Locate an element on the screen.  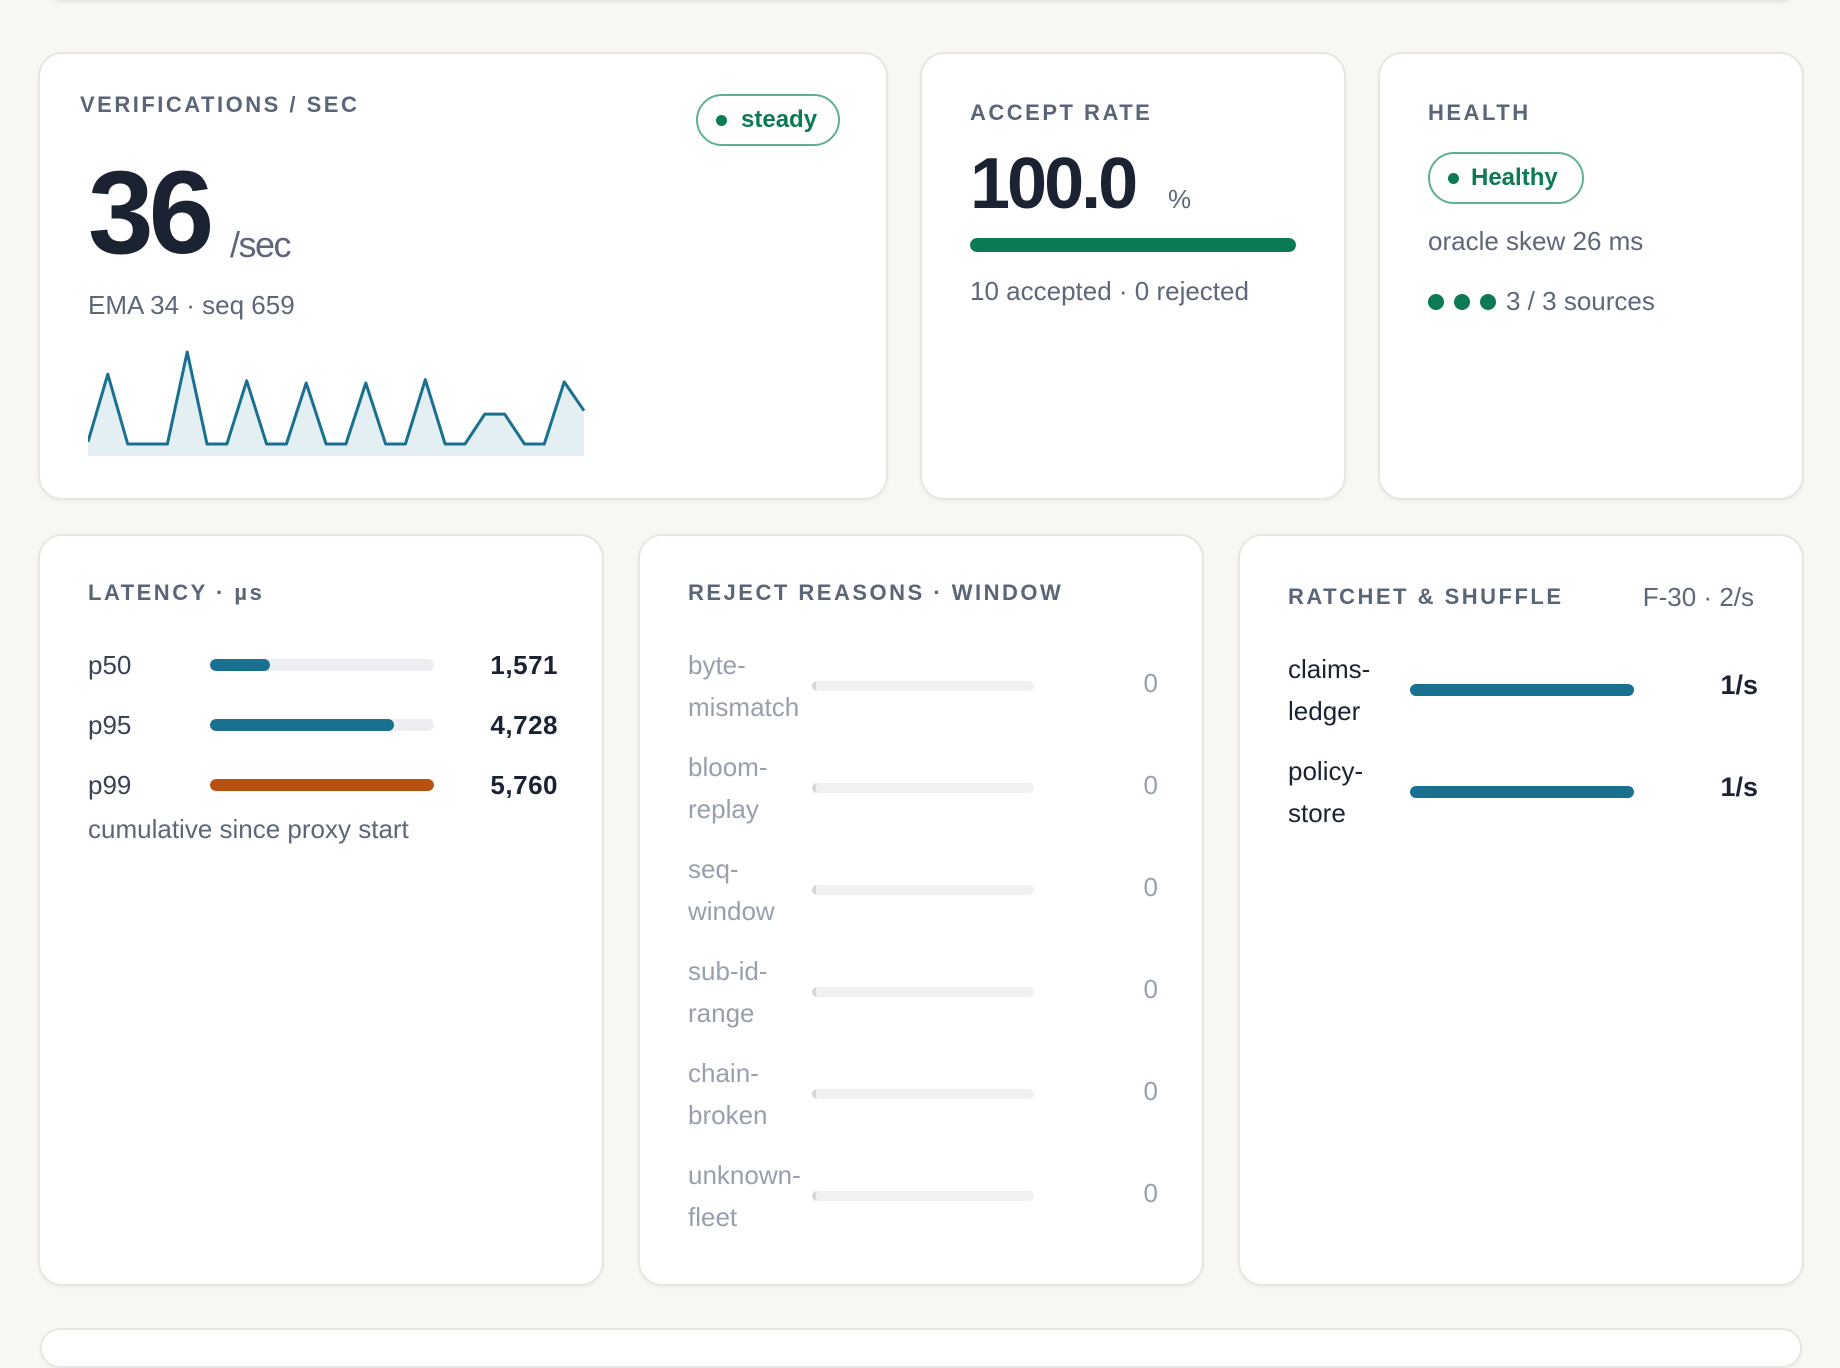
ratchet-row-policy-store: policy-store 1/s is located at coordinates (1523, 795).